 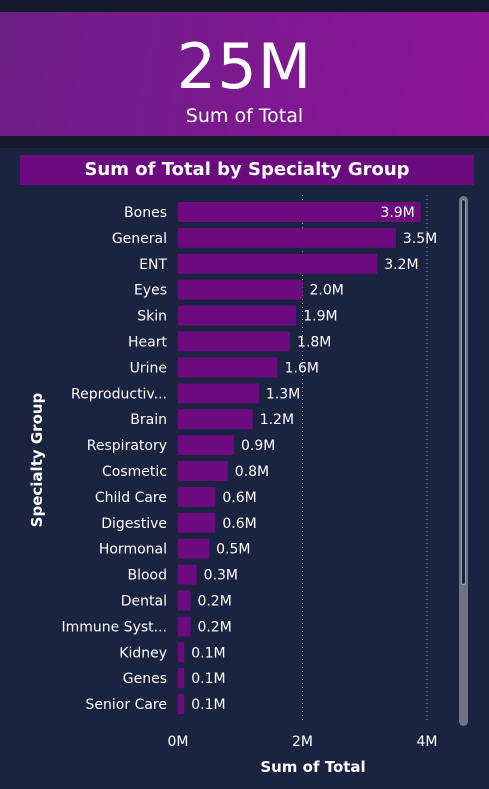 I want to click on category-label-8: Brain, so click(x=148, y=420).